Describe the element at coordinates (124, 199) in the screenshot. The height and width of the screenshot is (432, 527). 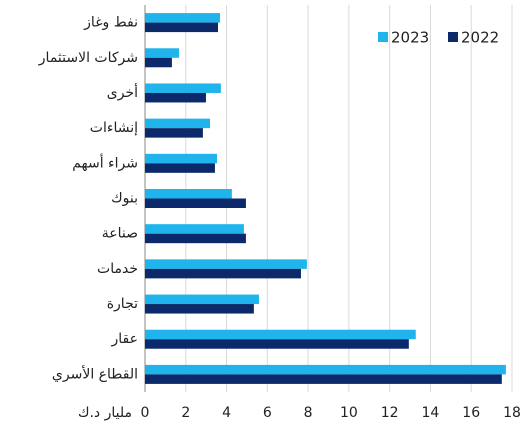
I see `y-tick-label: بنوك` at that location.